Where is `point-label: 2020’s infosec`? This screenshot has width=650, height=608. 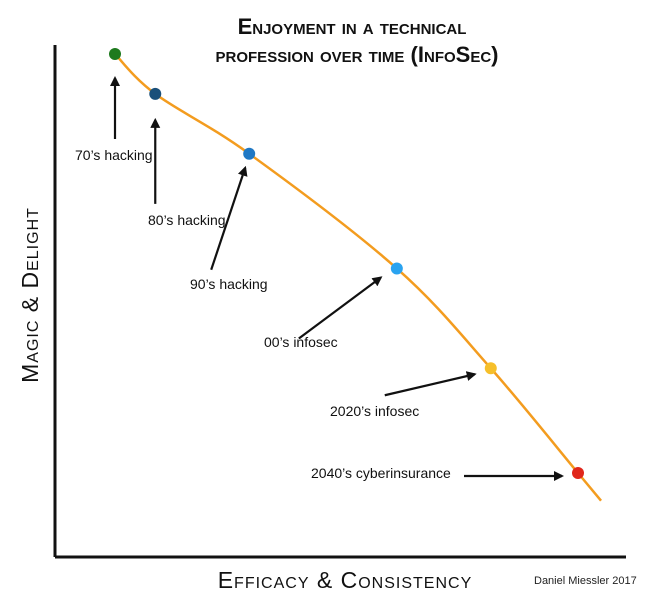 point-label: 2020’s infosec is located at coordinates (374, 411).